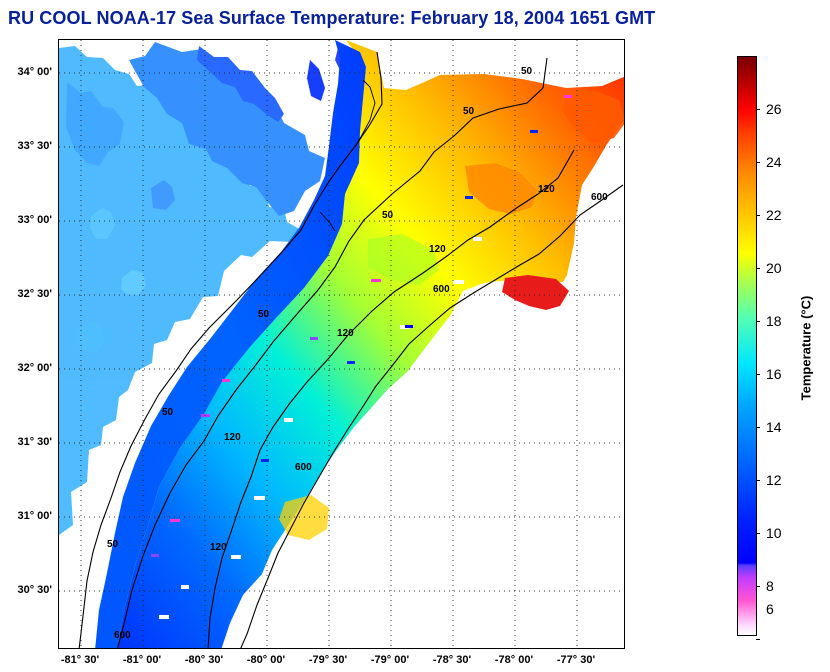 The height and width of the screenshot is (672, 830). Describe the element at coordinates (774, 215) in the screenshot. I see `colorbar-label-22: 22` at that location.